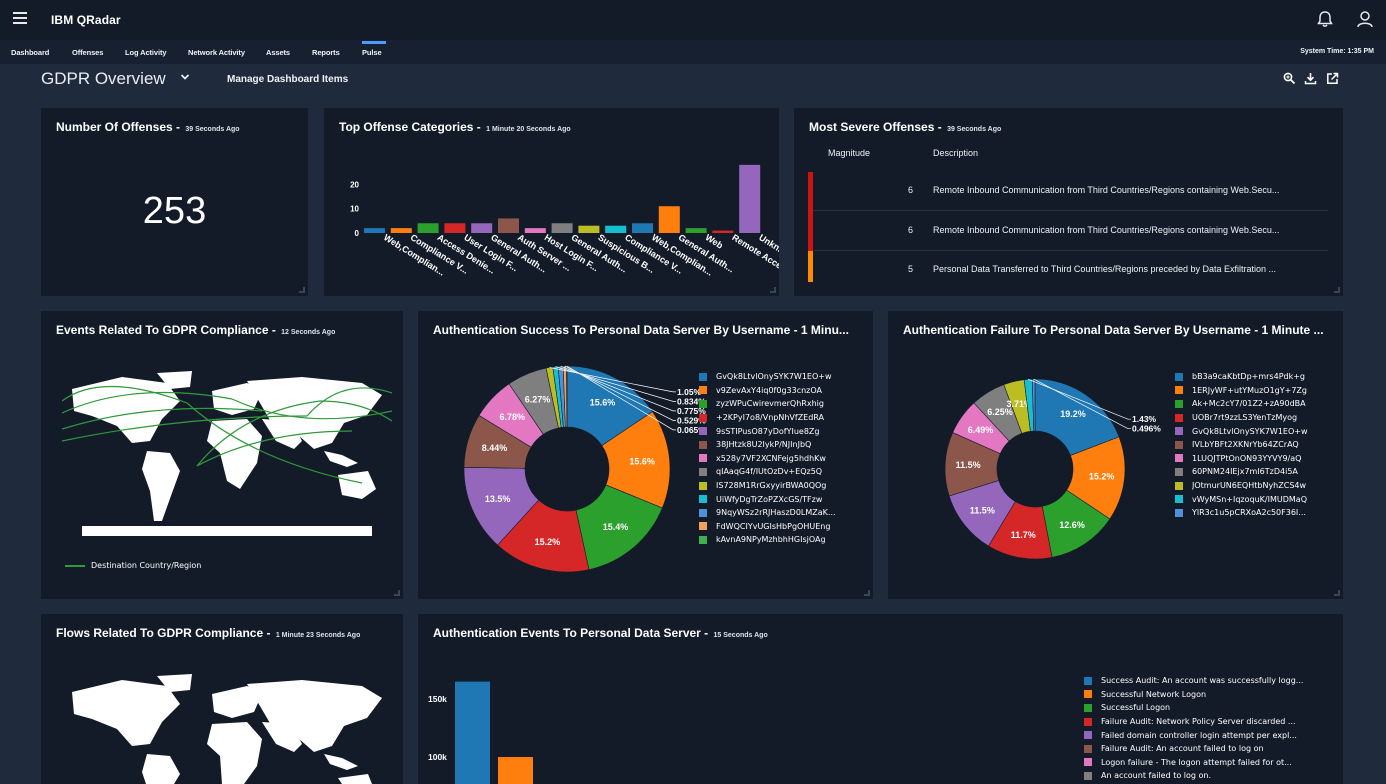 The image size is (1386, 784). Describe the element at coordinates (1251, 377) in the screenshot. I see `legend-item: bB3a9caKbtDp+mrs4Pdk+g` at that location.